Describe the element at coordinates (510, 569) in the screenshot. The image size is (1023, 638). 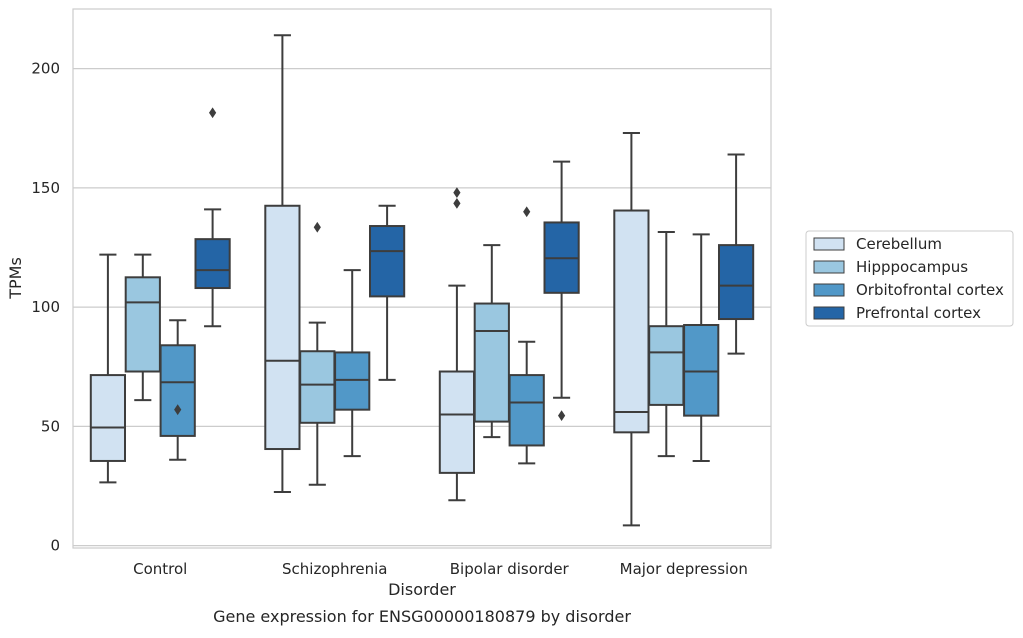
I see `x-tick-label-2: Bipolar disorder` at that location.